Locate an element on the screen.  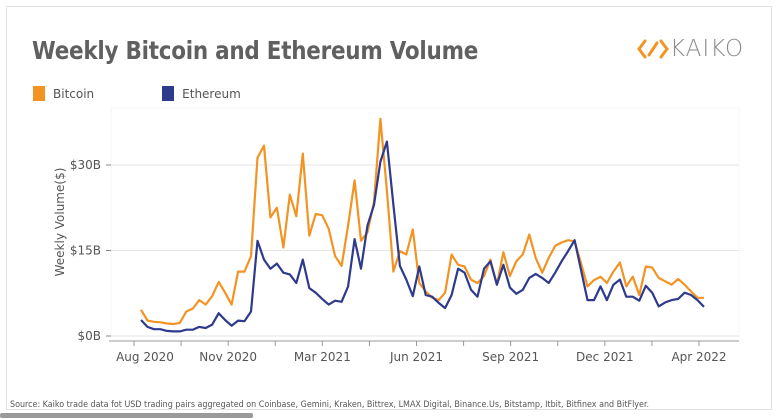
x-tick-label: Sep 2021 is located at coordinates (510, 357).